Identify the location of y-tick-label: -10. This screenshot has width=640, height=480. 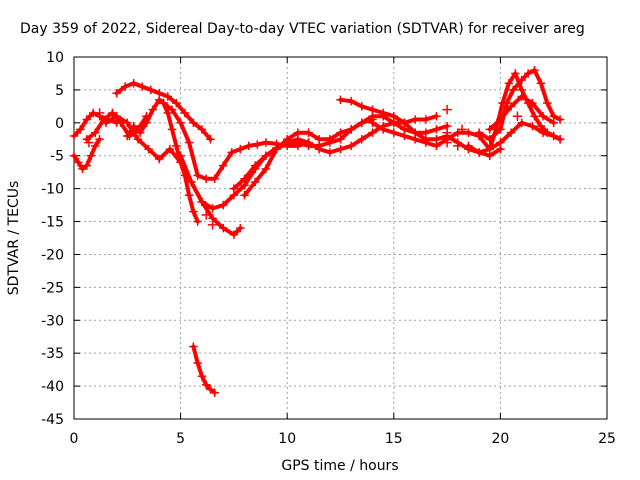
(52, 190).